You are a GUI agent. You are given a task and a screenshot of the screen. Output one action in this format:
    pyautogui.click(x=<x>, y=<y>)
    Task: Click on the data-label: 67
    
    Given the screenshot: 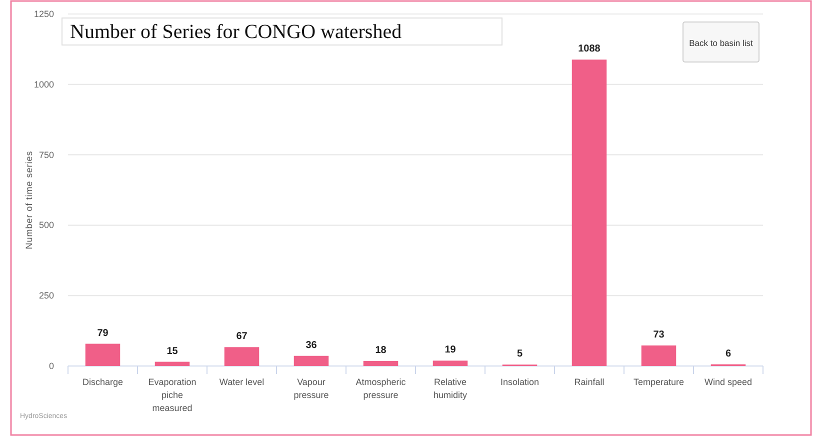 What is the action you would take?
    pyautogui.click(x=242, y=336)
    